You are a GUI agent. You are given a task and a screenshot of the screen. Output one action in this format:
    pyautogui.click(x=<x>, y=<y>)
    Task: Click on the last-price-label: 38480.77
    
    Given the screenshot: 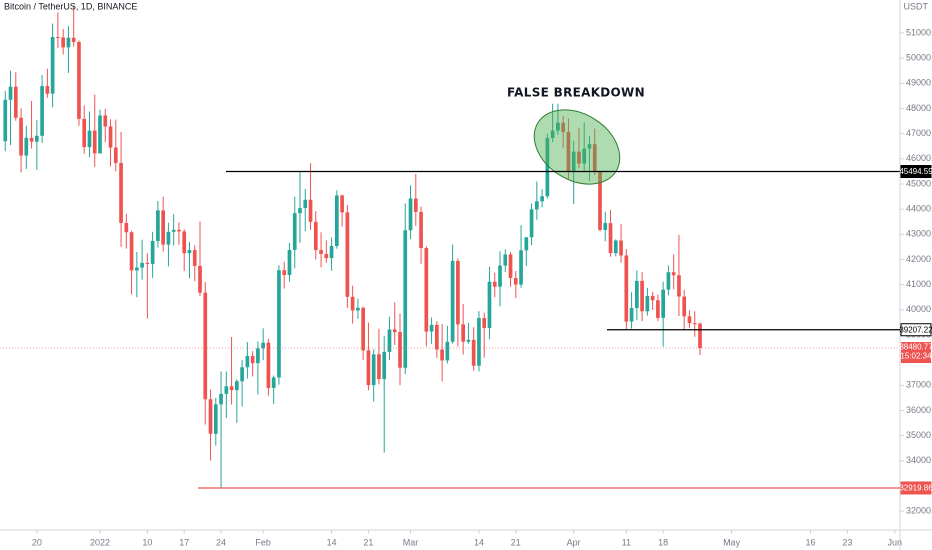 What is the action you would take?
    pyautogui.click(x=915, y=347)
    